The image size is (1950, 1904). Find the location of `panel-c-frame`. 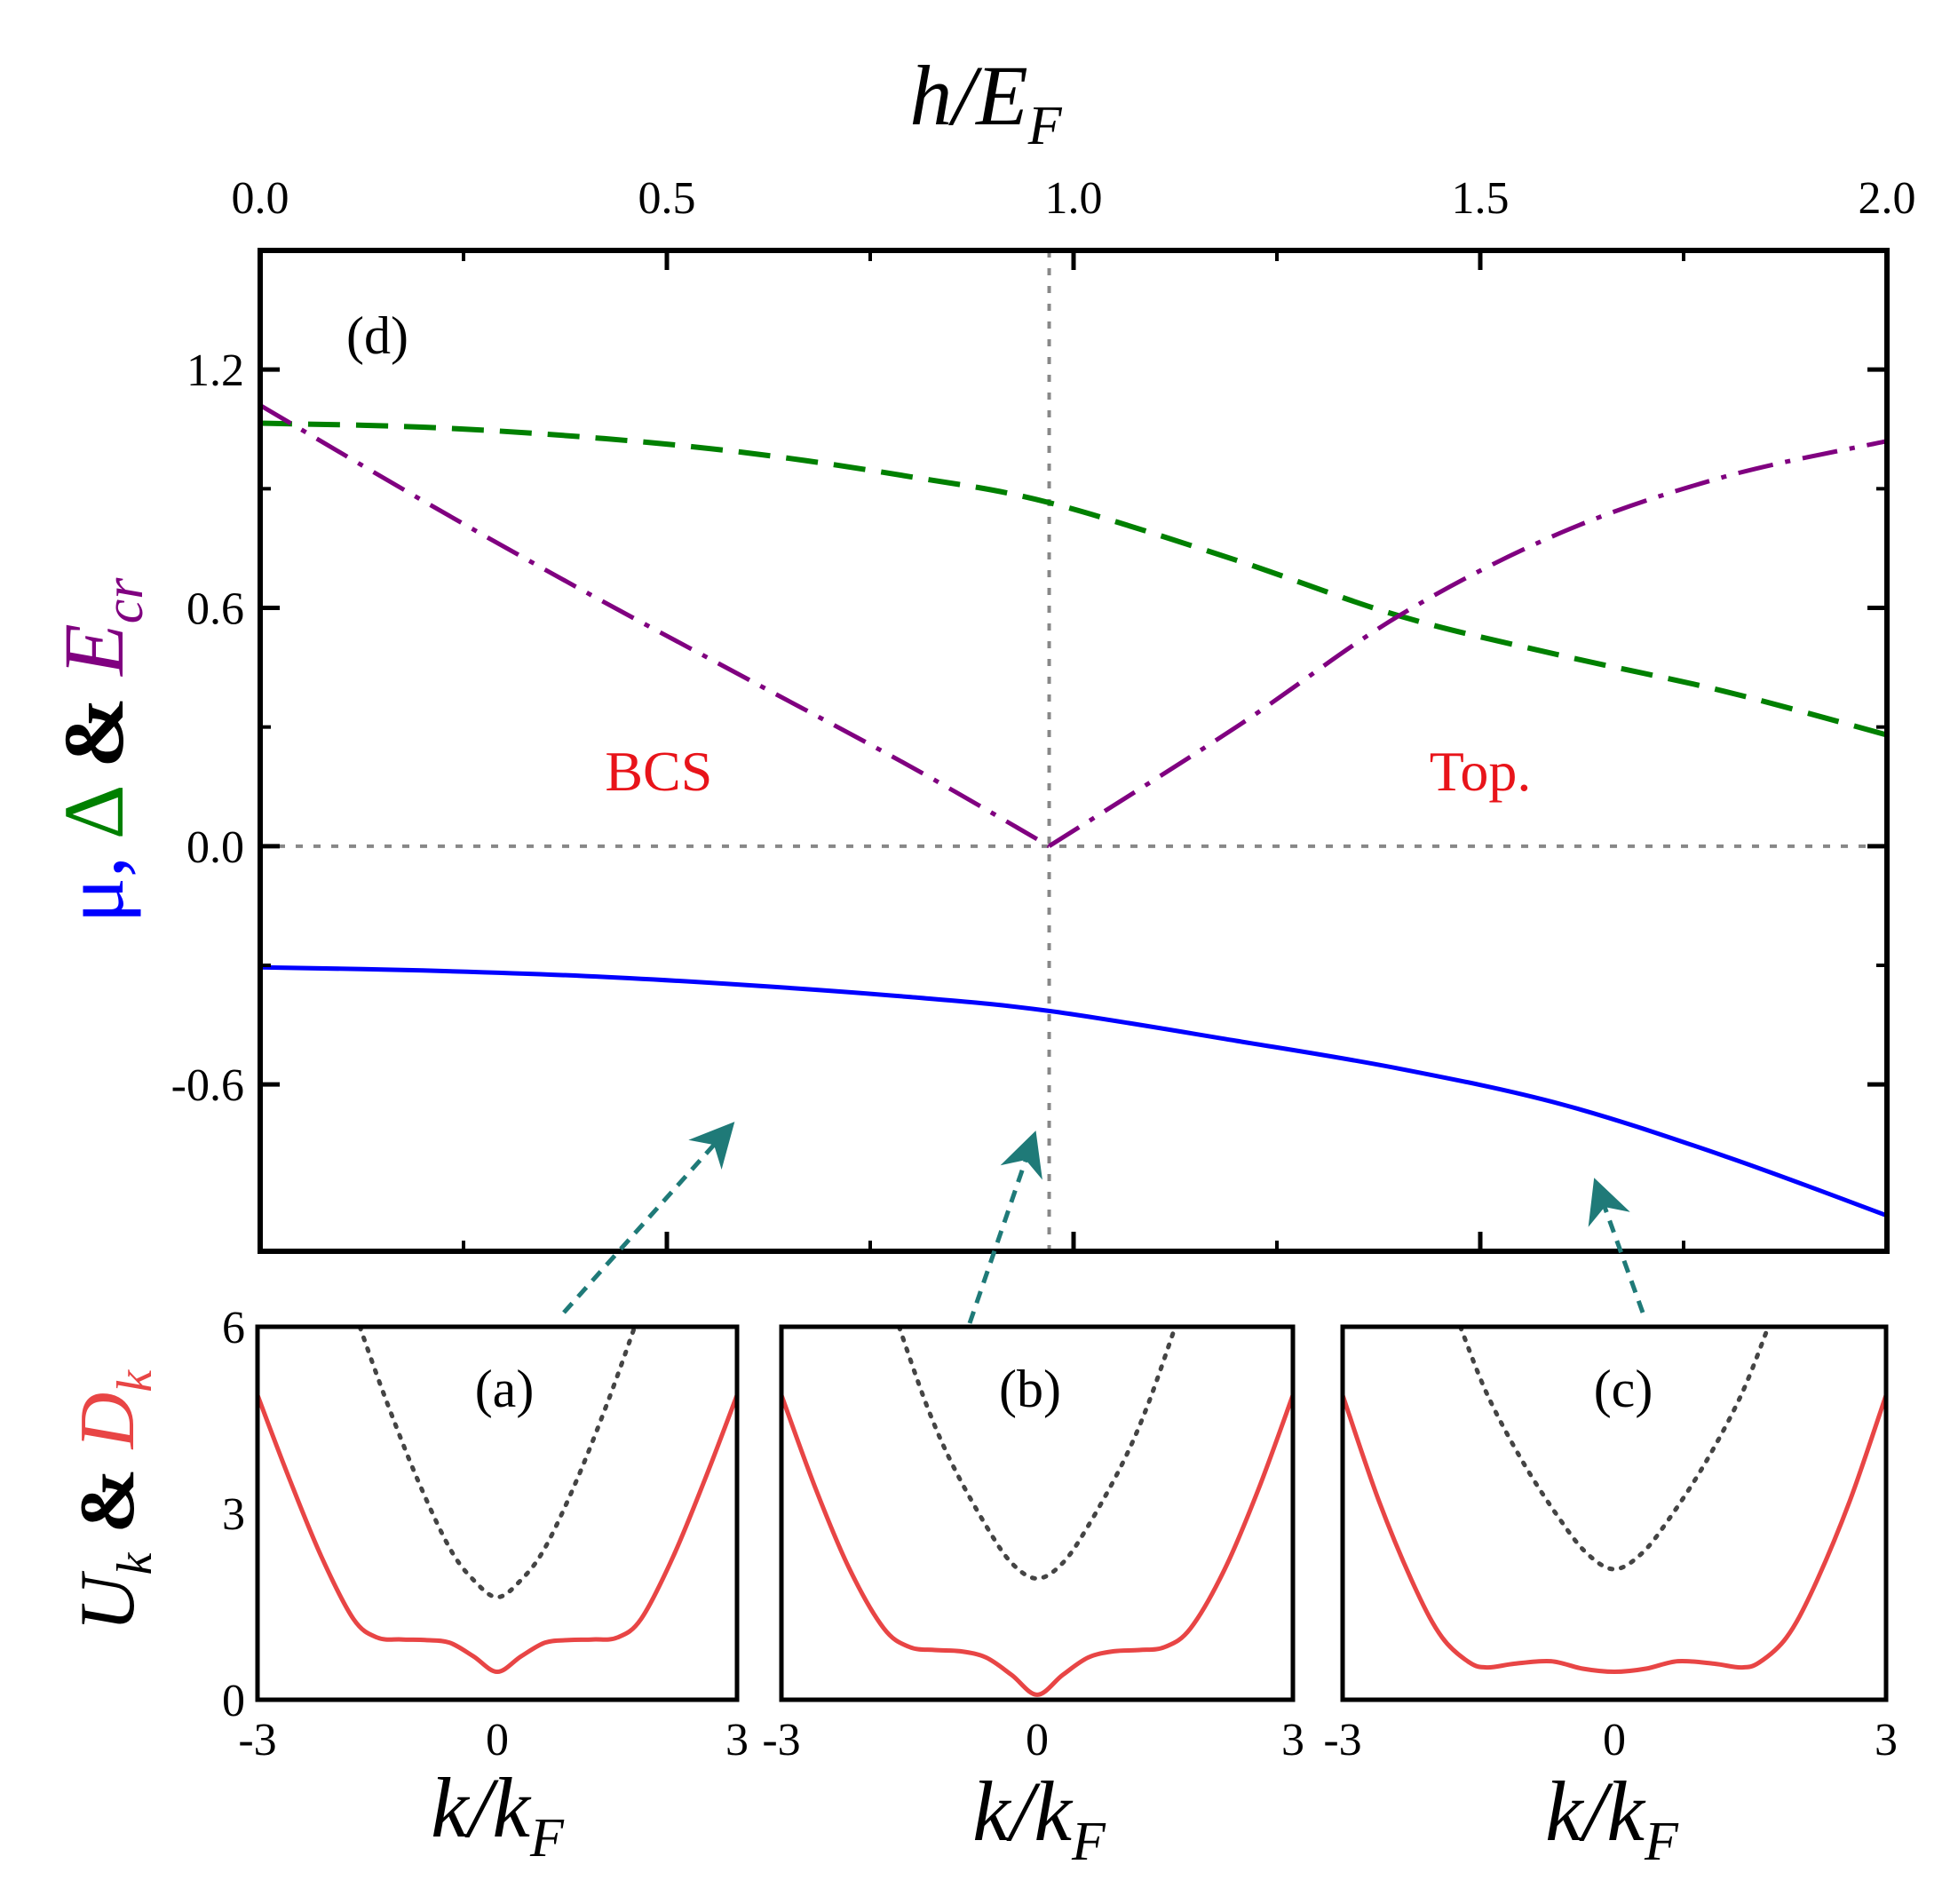

panel-c-frame is located at coordinates (1614, 1513).